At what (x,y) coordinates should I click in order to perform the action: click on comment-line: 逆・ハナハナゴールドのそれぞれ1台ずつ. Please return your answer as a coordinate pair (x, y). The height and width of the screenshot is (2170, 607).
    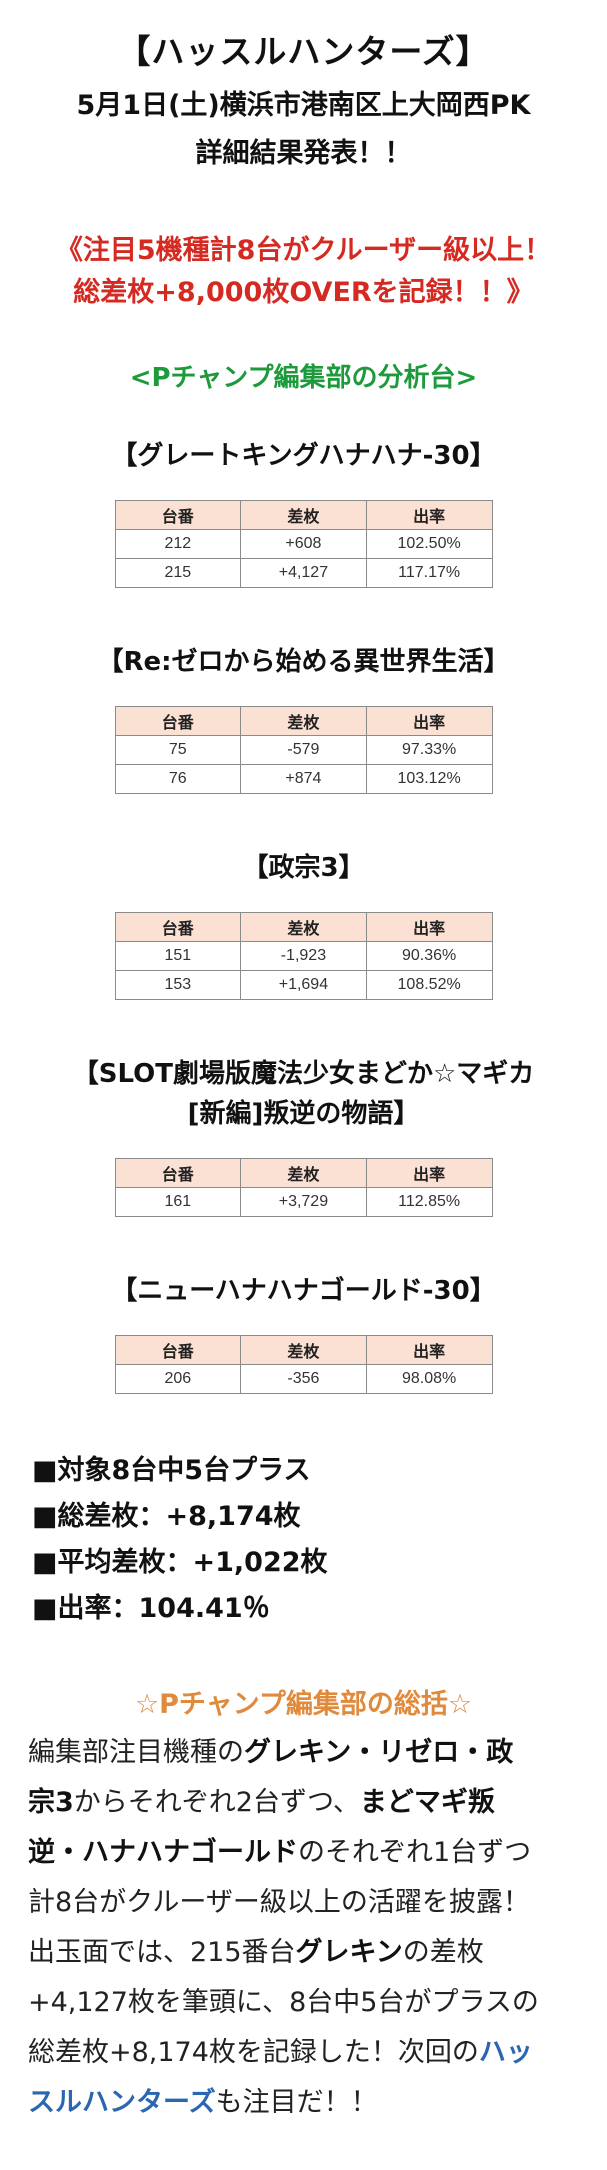
    Looking at the image, I should click on (303, 1853).